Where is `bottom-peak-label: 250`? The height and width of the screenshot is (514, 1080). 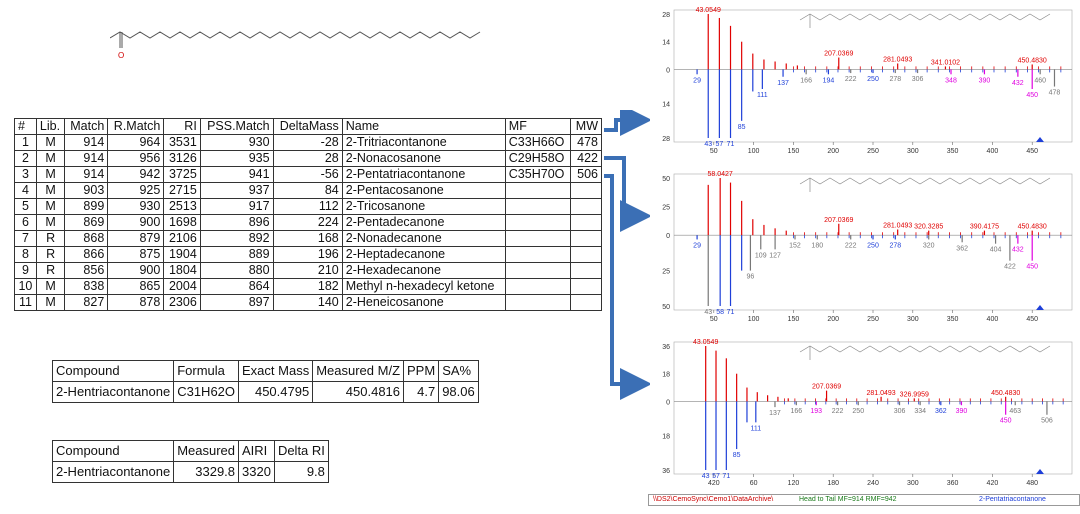 bottom-peak-label: 250 is located at coordinates (873, 245).